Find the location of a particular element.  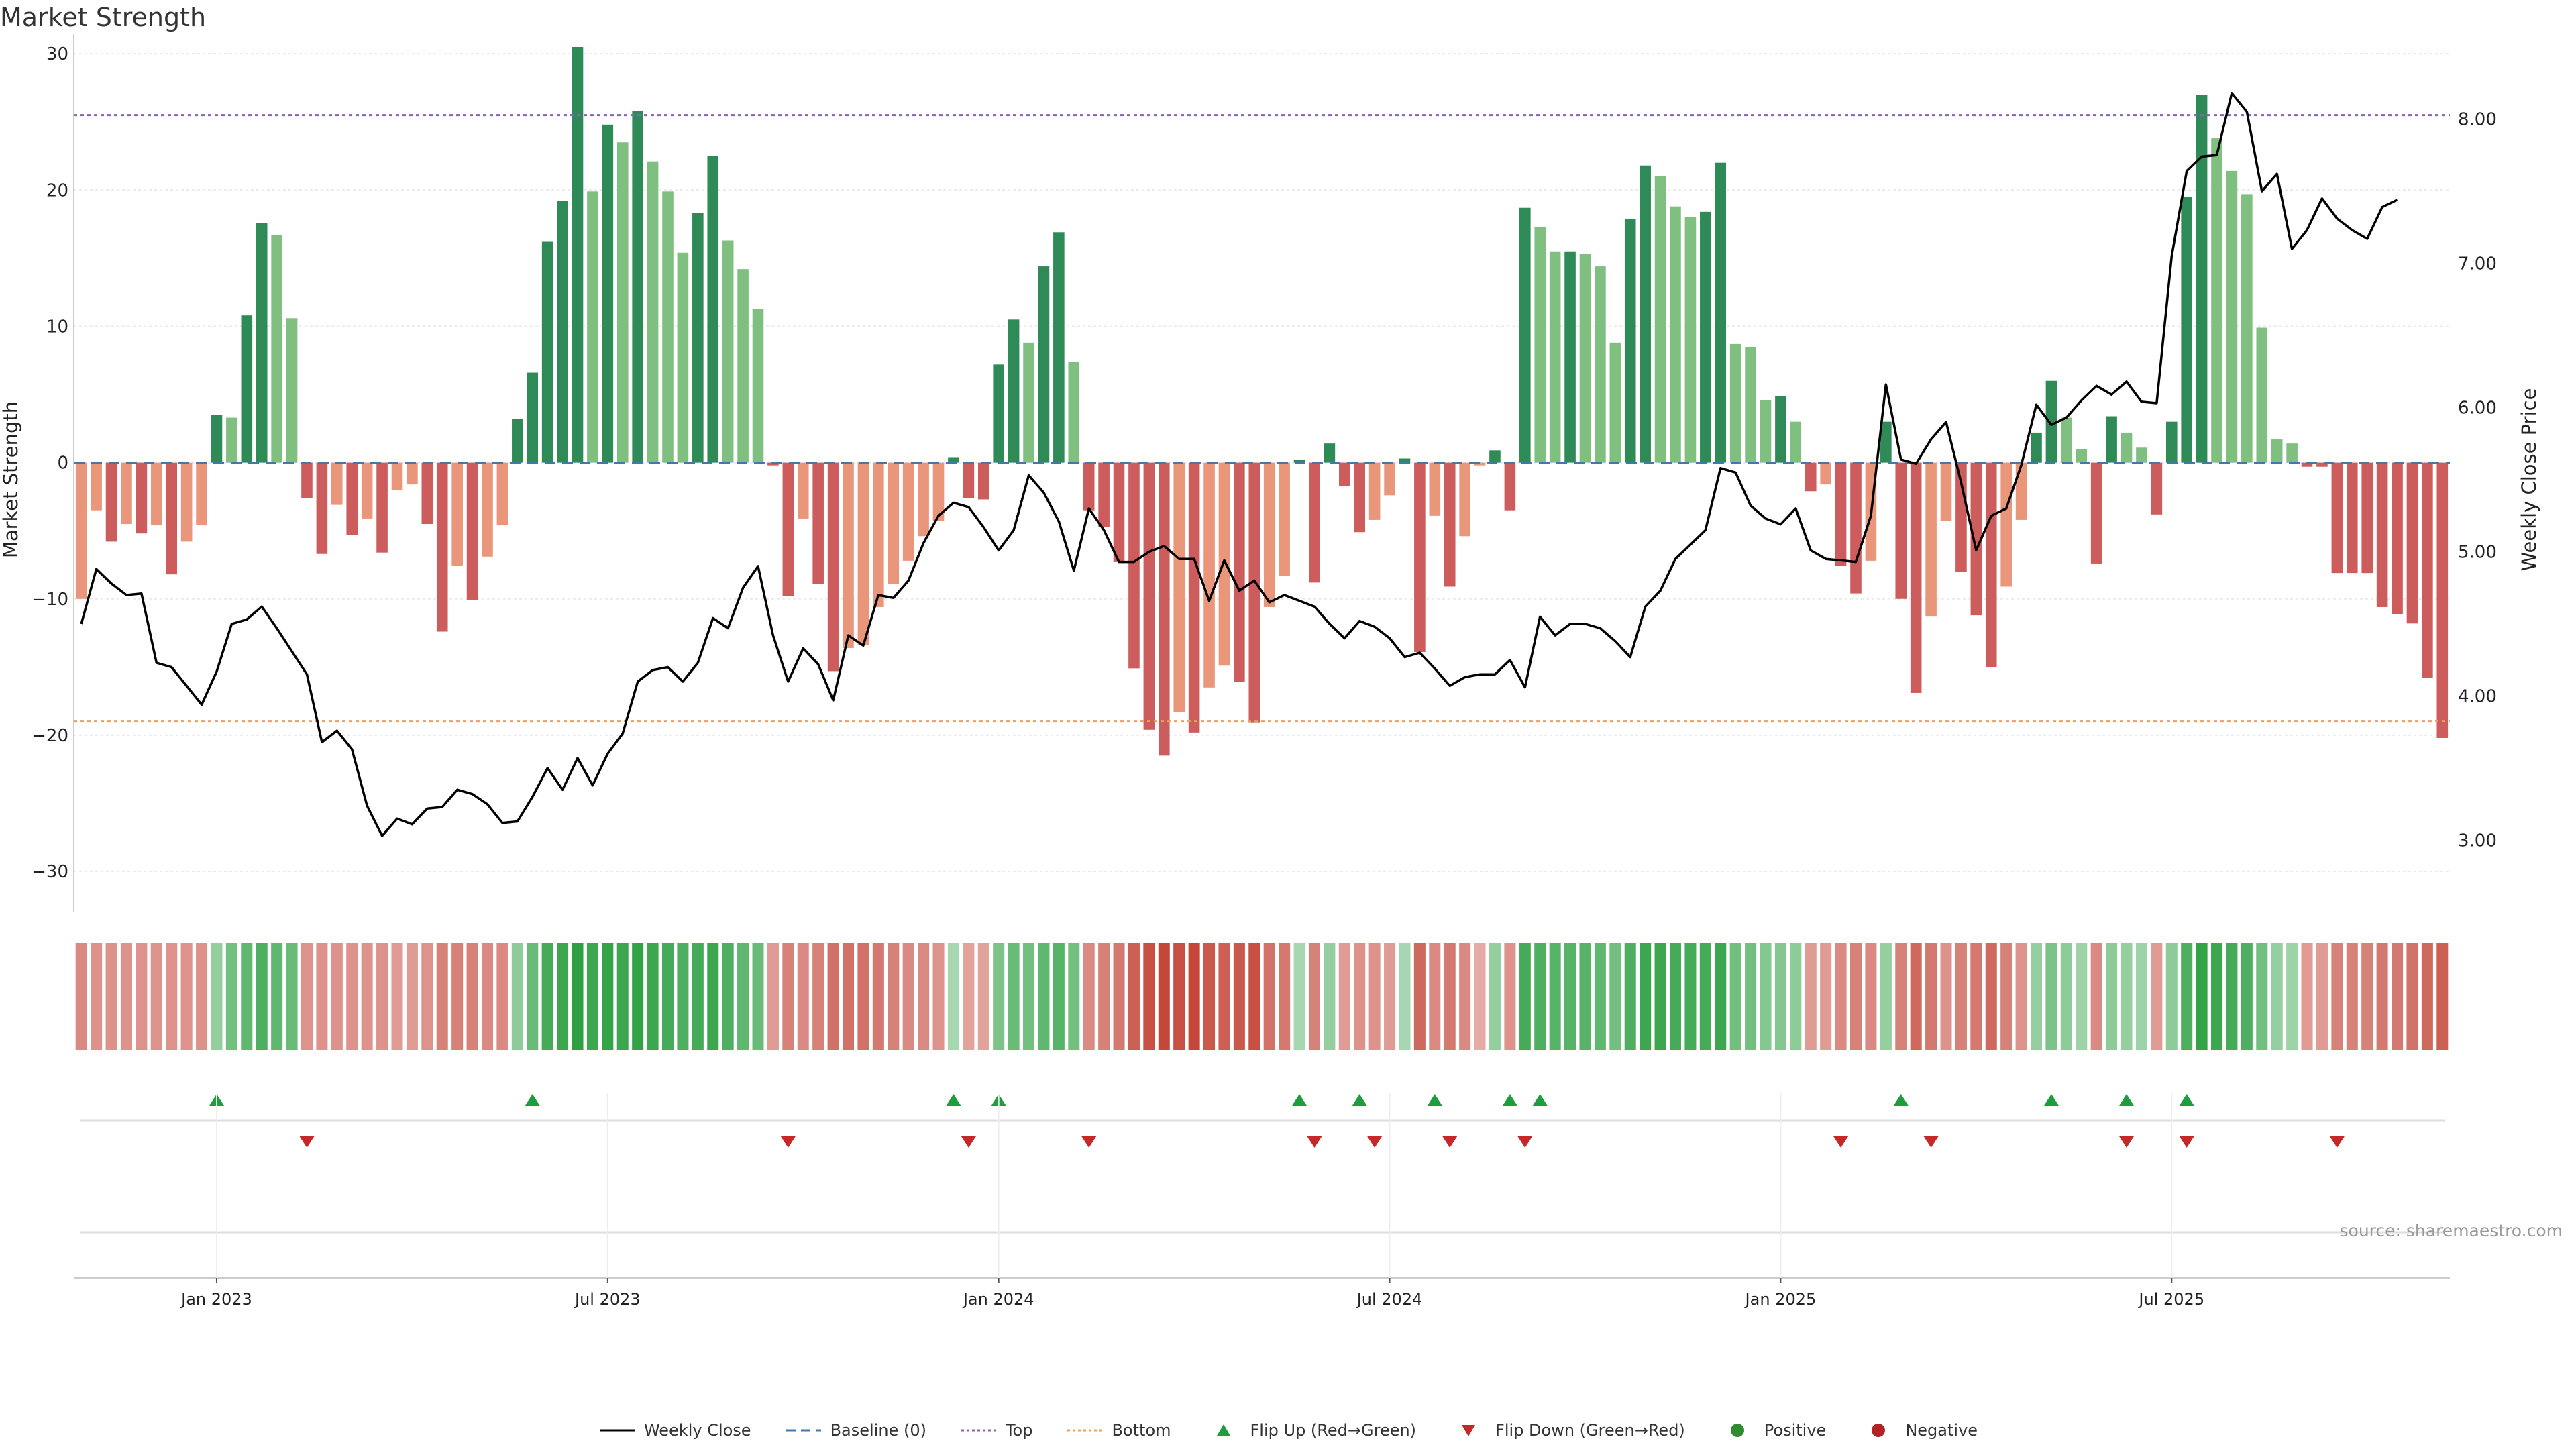

flip-up-marker is located at coordinates (2051, 1100).